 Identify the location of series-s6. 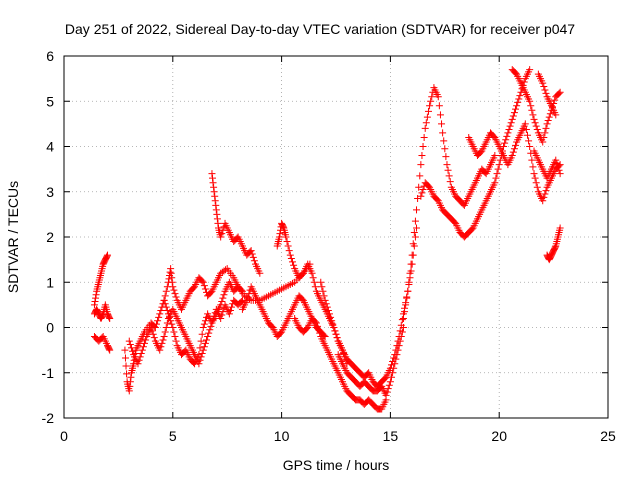
(203, 332).